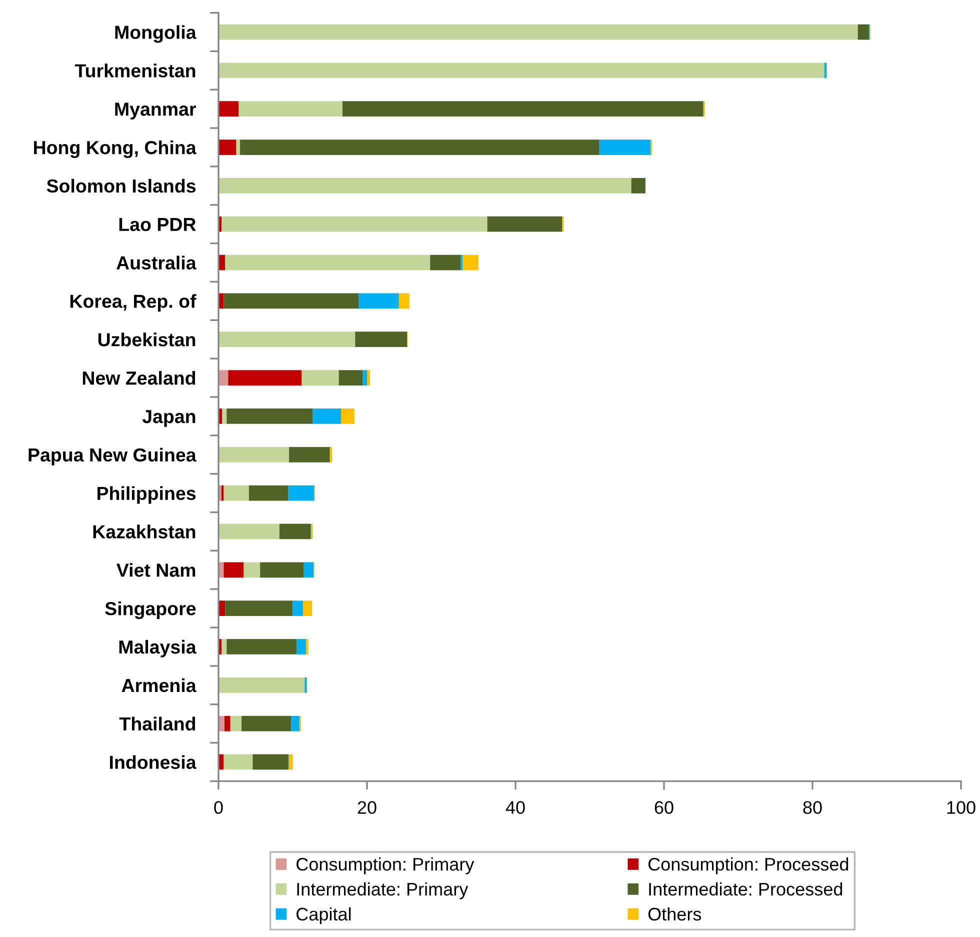  What do you see at coordinates (169, 418) in the screenshot?
I see `y-tick-label: Japan` at bounding box center [169, 418].